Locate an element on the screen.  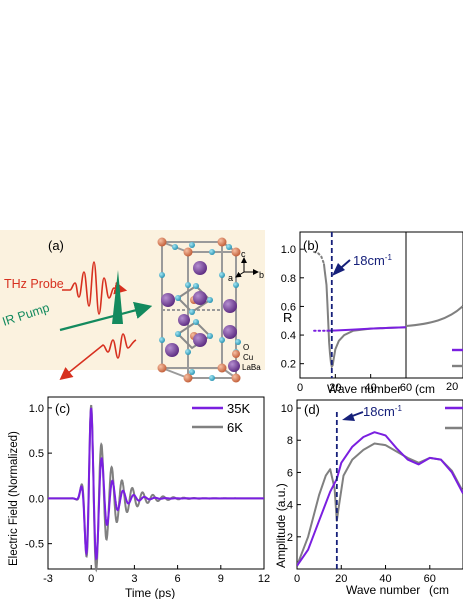
legend-6k-label: 6K is located at coordinates (235, 427).